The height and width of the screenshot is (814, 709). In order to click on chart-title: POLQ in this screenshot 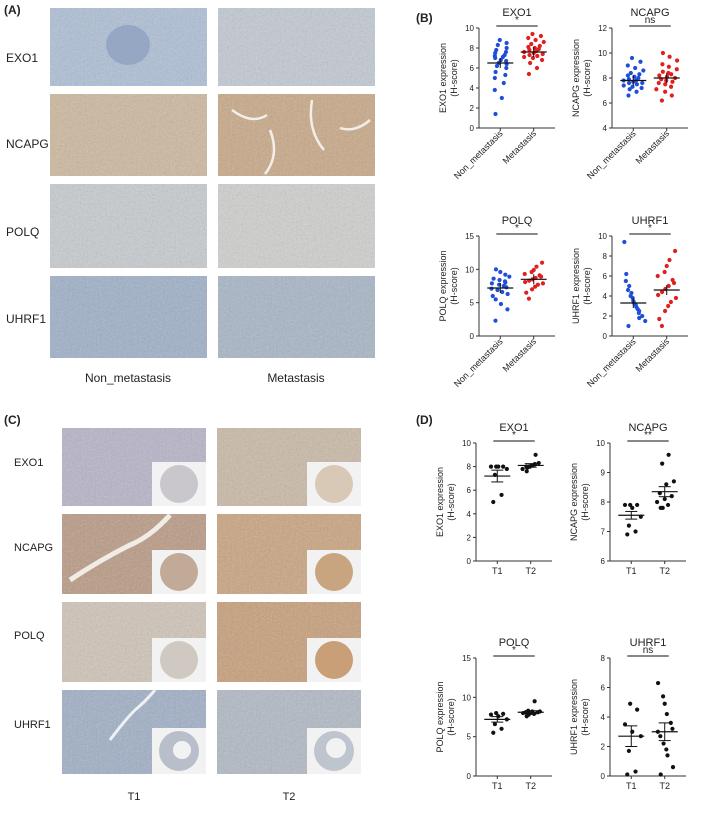, I will do `click(517, 221)`.